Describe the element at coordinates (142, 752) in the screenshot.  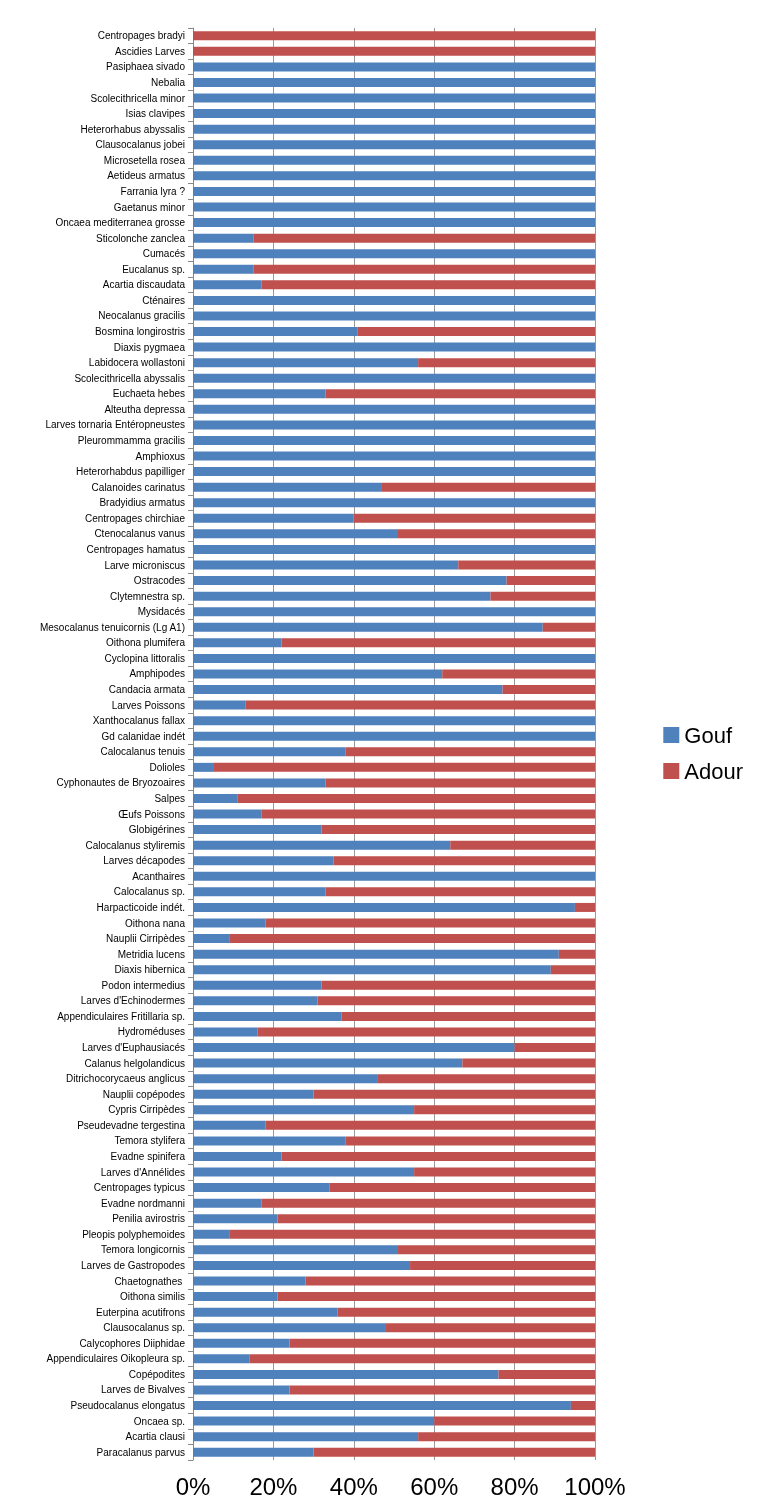
I see `y-tick-label: Calocalanus tenuis` at that location.